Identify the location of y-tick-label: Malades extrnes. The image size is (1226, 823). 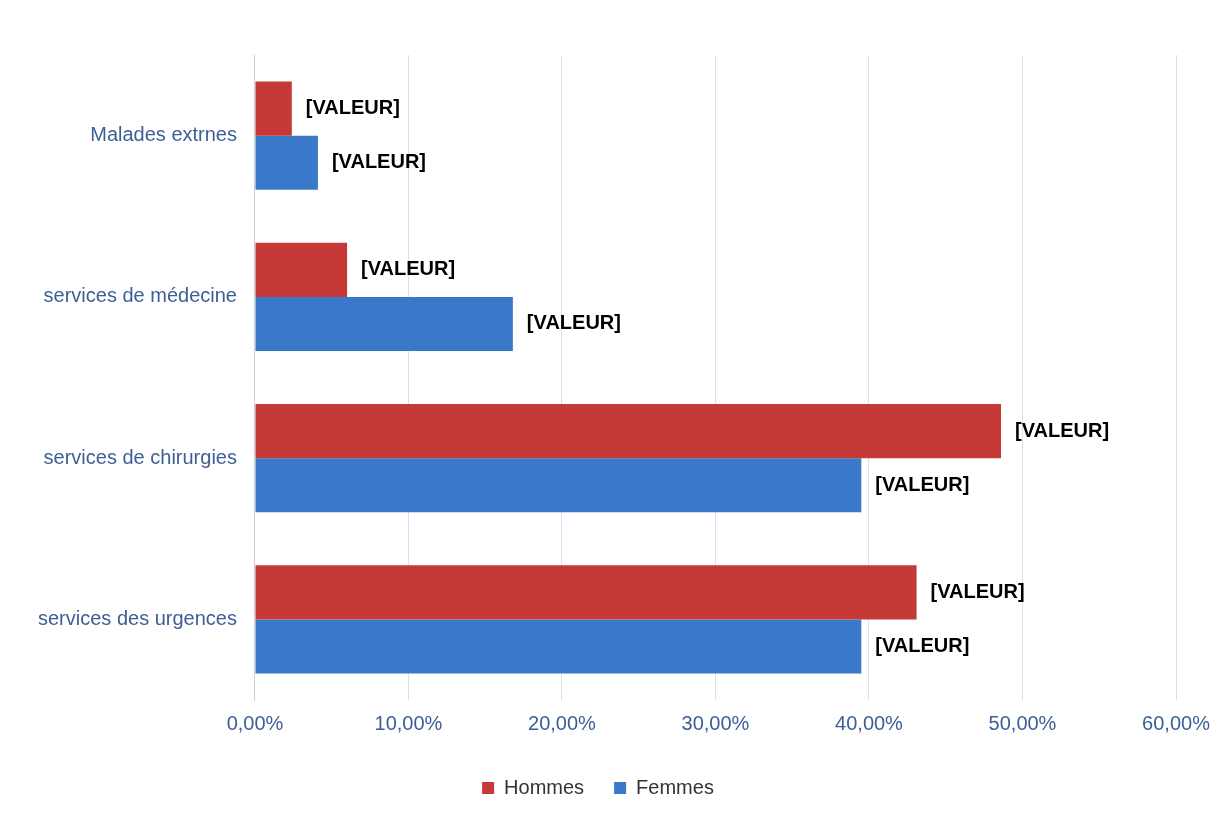
(163, 134).